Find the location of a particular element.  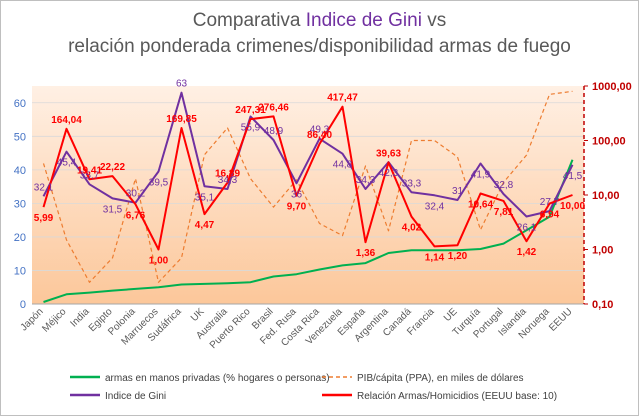

gini-label-0: 32,1 is located at coordinates (44, 187).